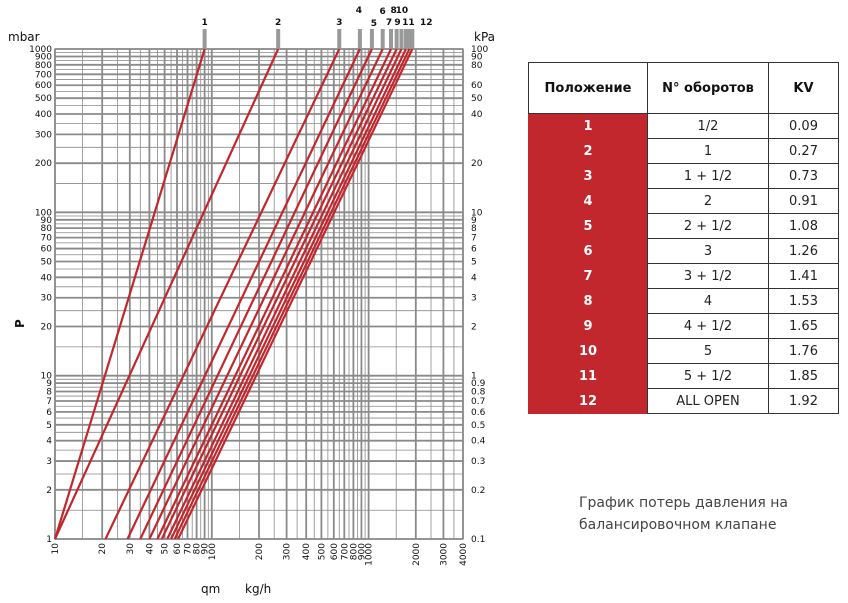 The image size is (848, 603). I want to click on table-row: 6 3 1.26, so click(683, 251).